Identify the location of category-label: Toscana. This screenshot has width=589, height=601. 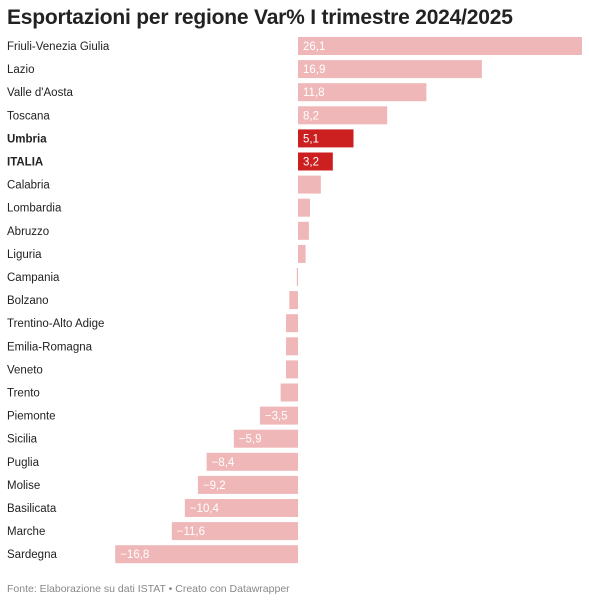
(28, 116).